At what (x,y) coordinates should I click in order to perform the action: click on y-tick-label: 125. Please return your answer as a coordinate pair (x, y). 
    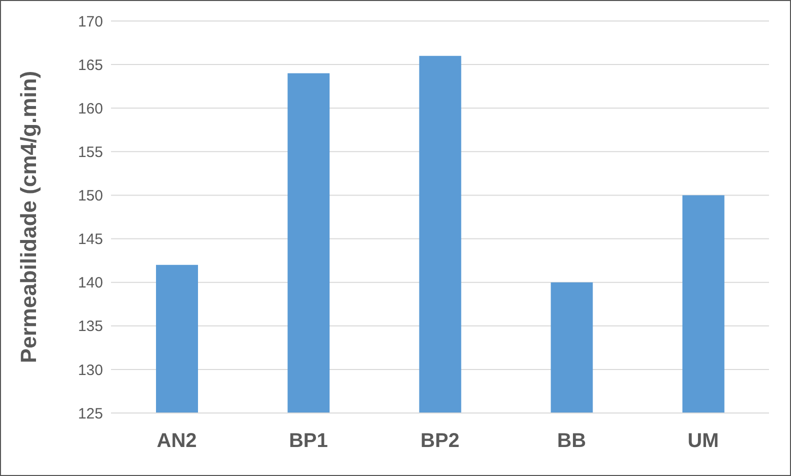
    Looking at the image, I should click on (90, 413).